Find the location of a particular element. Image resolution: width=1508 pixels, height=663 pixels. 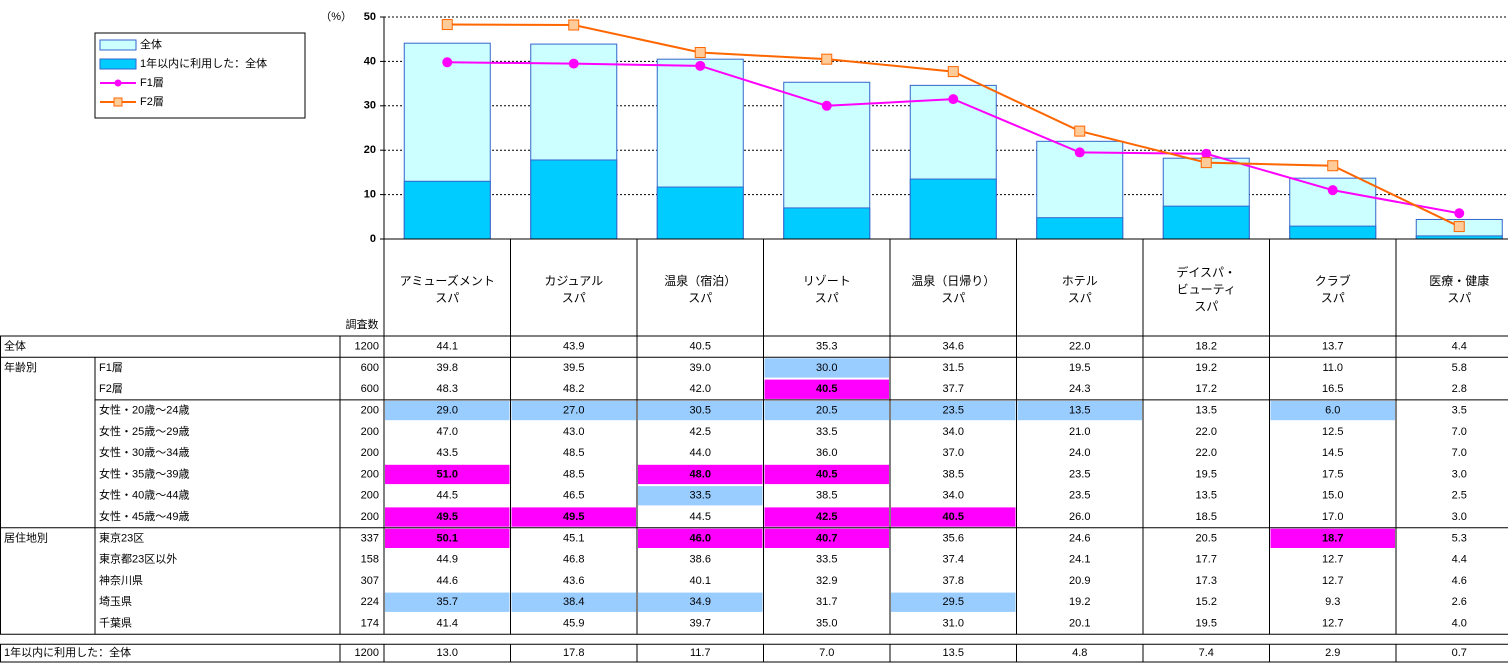

row-count: 337 is located at coordinates (370, 538).